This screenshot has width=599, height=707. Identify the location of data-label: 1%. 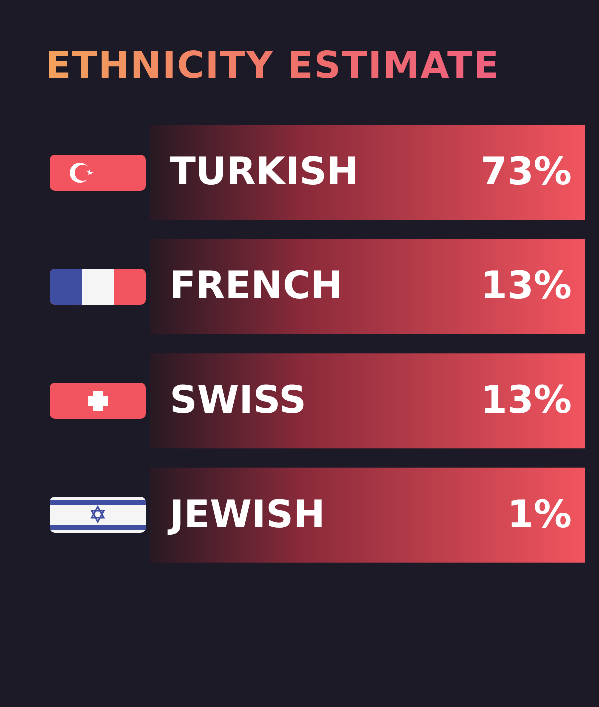
(539, 514).